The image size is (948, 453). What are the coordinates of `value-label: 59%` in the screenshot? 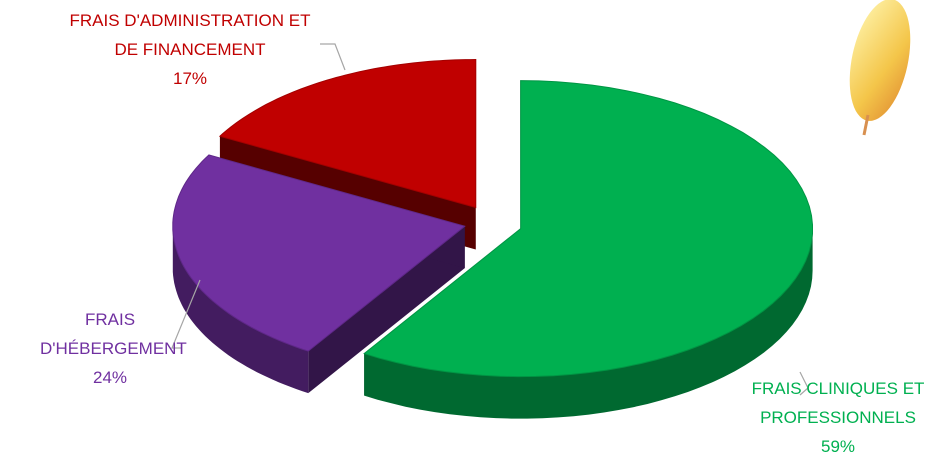 It's located at (838, 445).